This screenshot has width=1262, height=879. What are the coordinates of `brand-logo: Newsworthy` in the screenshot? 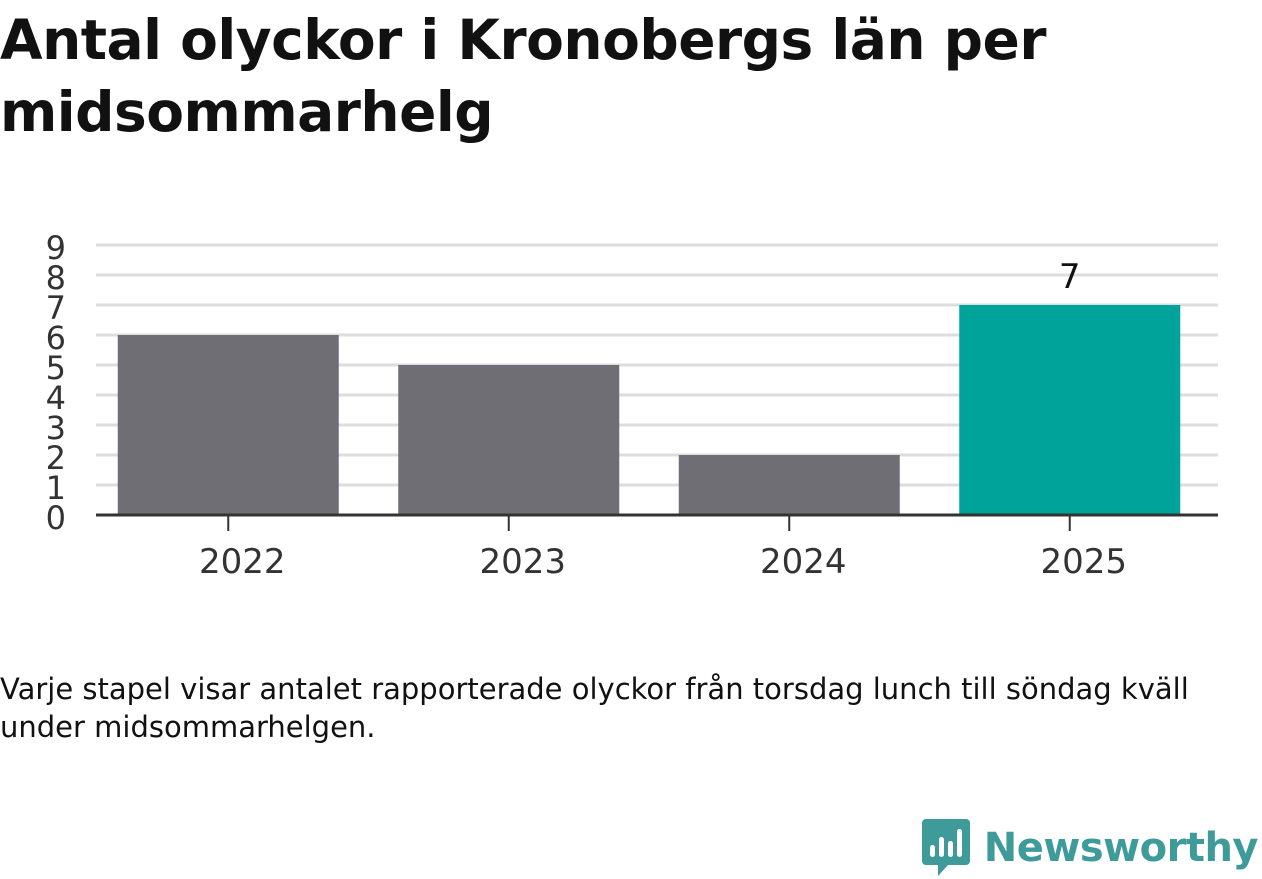 It's located at (1090, 848).